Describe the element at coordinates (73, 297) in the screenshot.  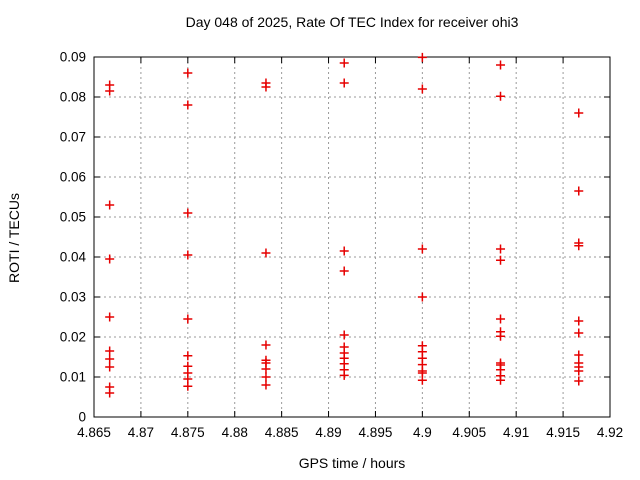
I see `y-tick-label: 0.03` at that location.